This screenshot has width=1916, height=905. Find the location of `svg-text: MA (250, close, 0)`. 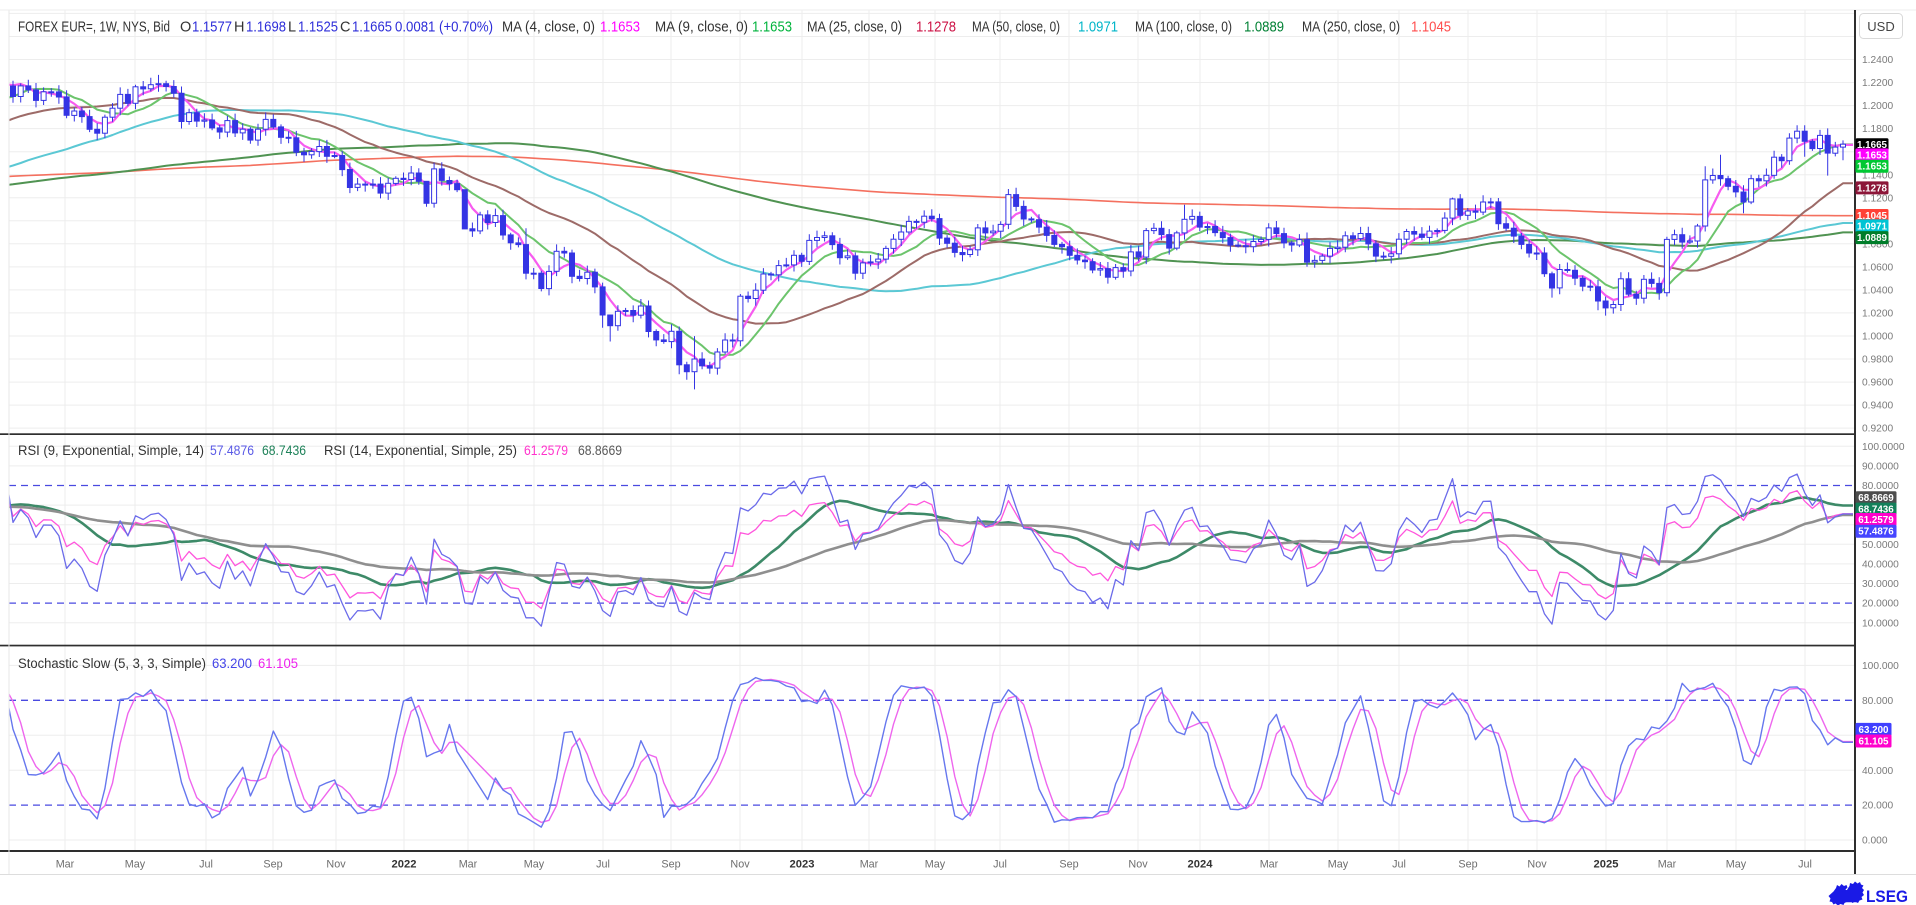

svg-text: MA (250, close, 0) is located at coordinates (1351, 28).